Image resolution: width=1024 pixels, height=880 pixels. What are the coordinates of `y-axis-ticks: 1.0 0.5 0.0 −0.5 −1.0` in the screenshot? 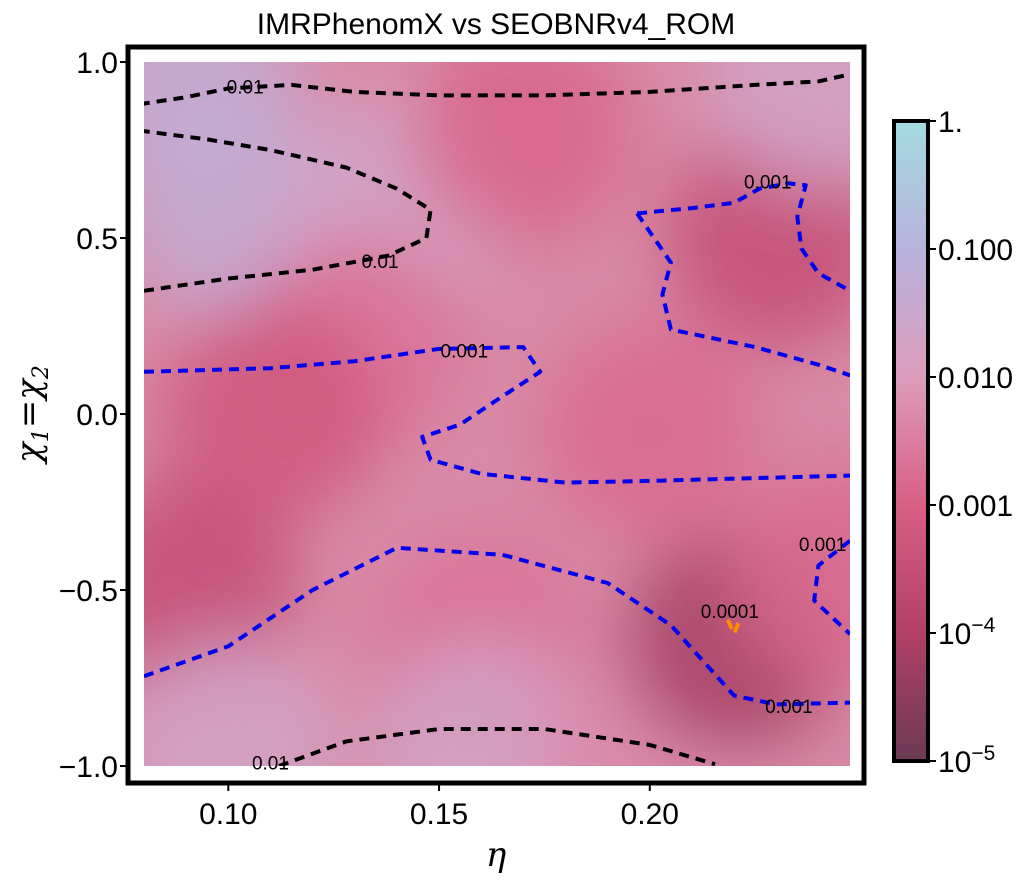 It's located at (93, 415).